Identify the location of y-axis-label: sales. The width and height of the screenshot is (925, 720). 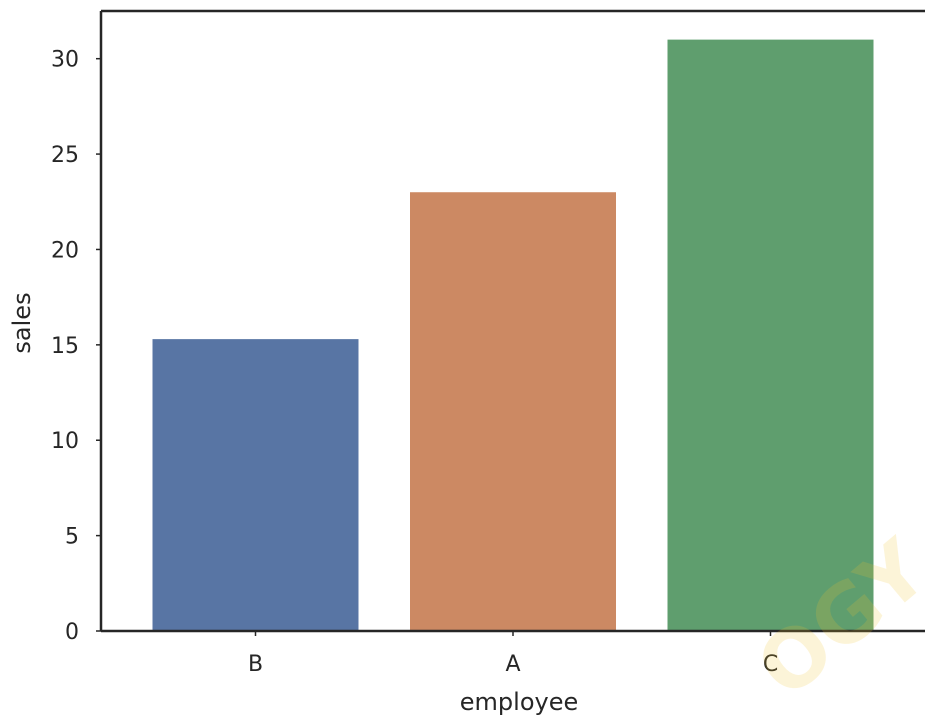
(22, 322).